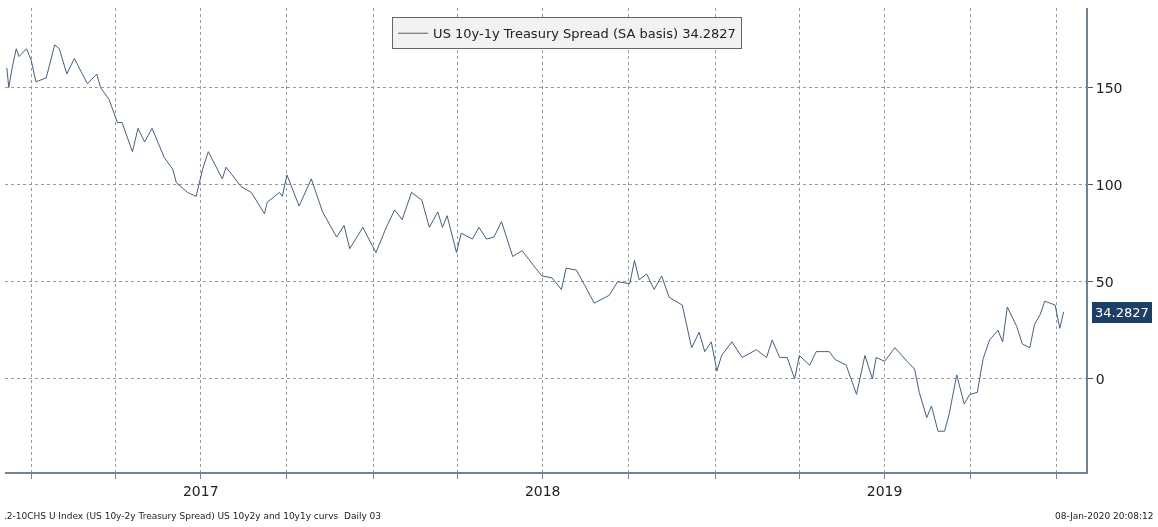 The image size is (1158, 527). What do you see at coordinates (1109, 87) in the screenshot?
I see `y-tick-label: 150` at bounding box center [1109, 87].